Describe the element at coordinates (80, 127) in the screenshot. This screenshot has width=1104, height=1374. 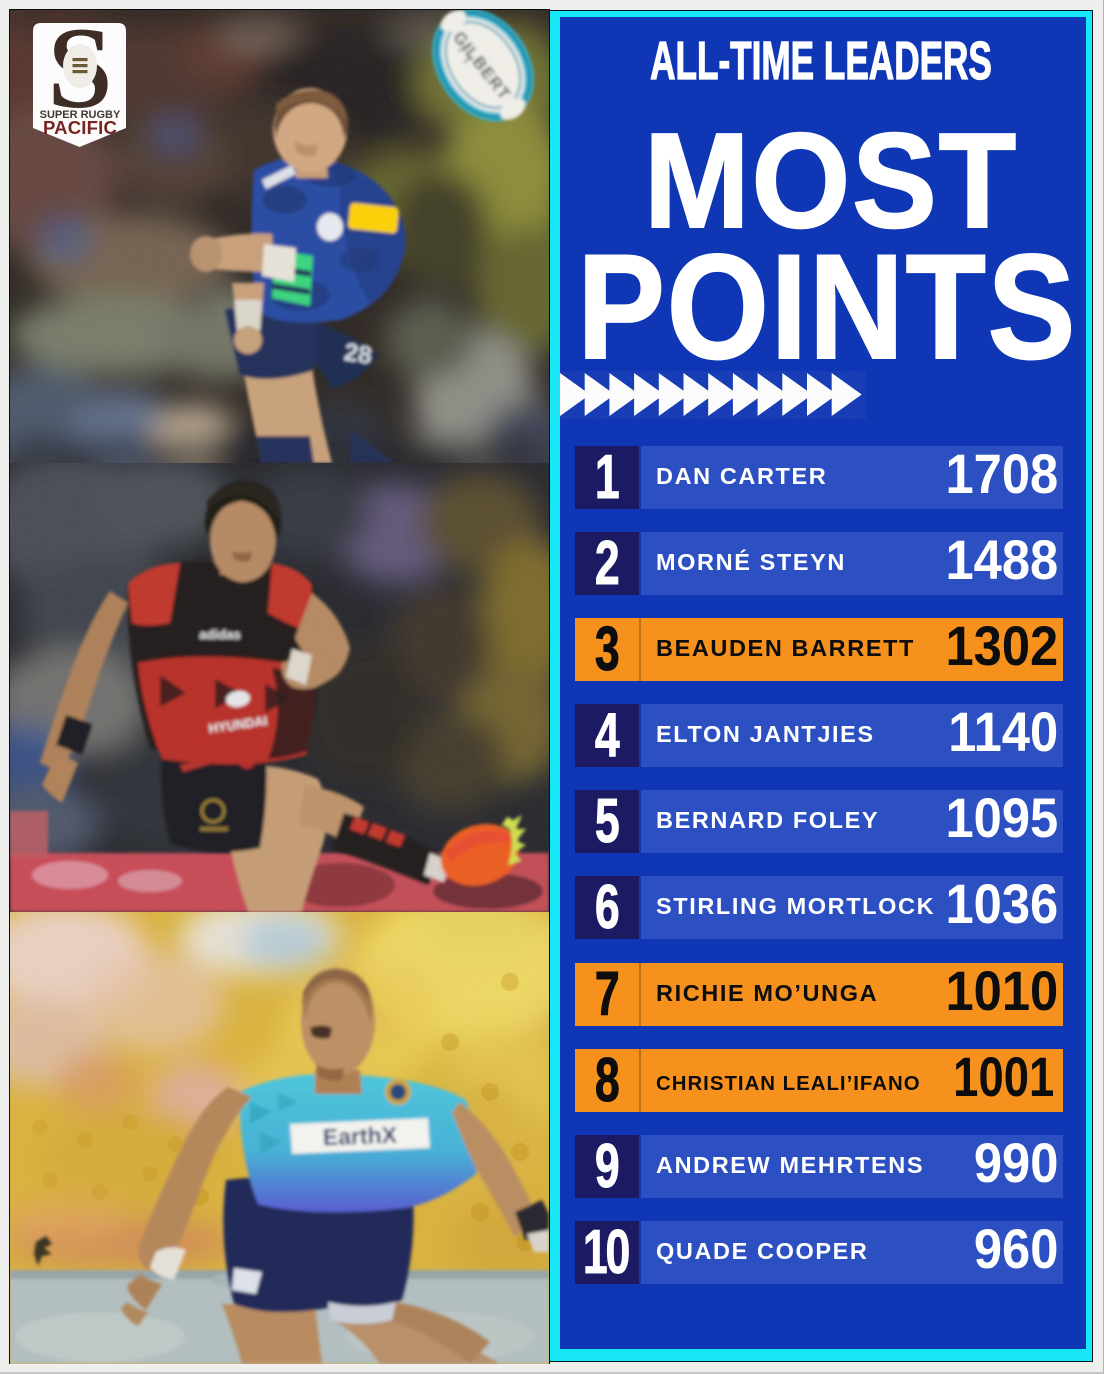
I see `svg-text: PACIFIC` at that location.